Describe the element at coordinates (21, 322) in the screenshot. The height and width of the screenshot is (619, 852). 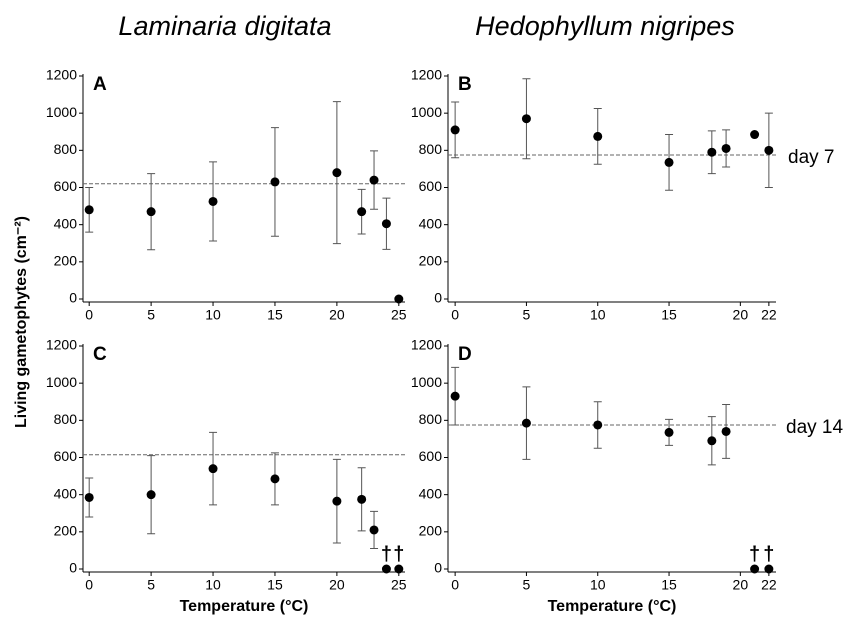
I see `y-axis-label: Living gametophytes (cm⁻²)` at that location.